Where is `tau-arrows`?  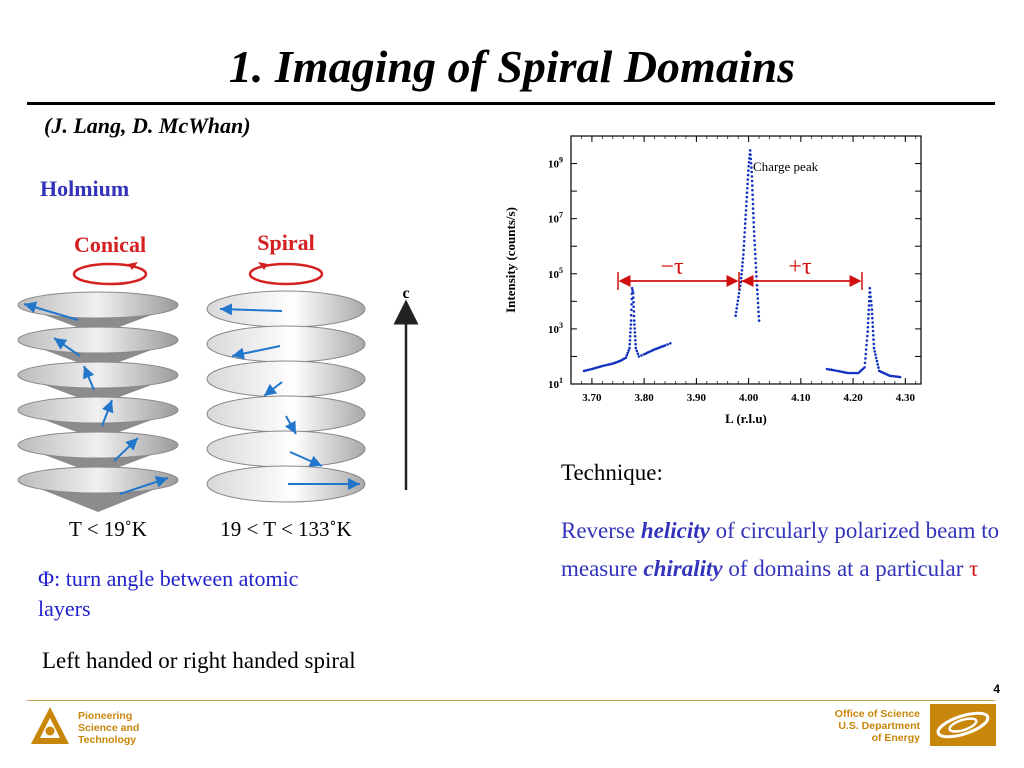 tau-arrows is located at coordinates (740, 281).